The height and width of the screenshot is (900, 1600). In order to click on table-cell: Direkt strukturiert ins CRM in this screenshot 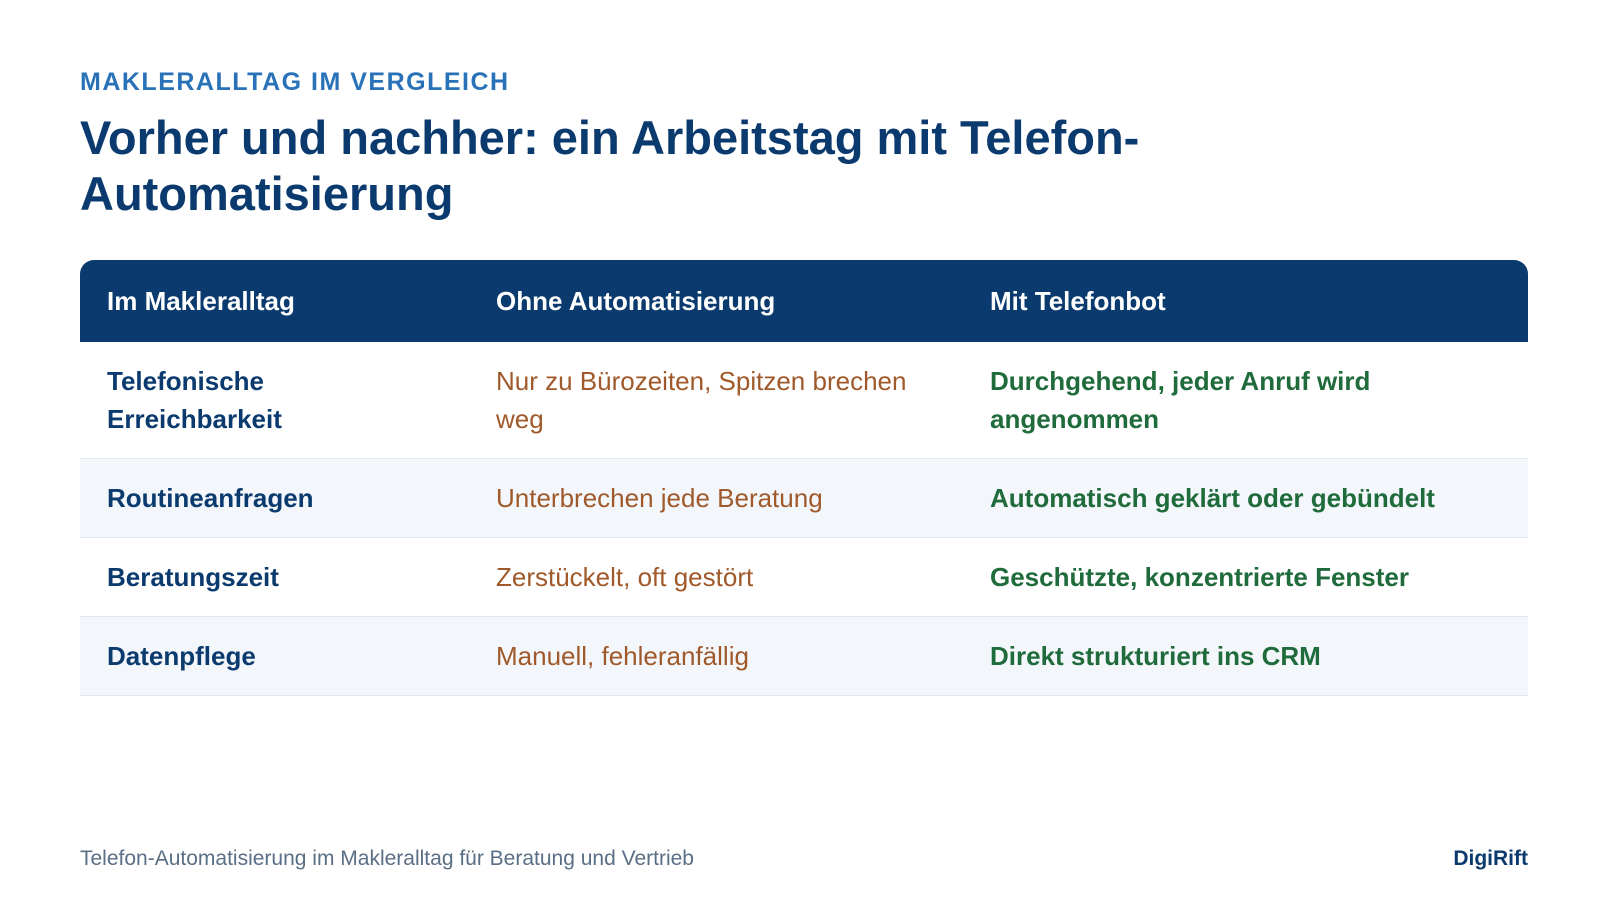, I will do `click(1245, 656)`.